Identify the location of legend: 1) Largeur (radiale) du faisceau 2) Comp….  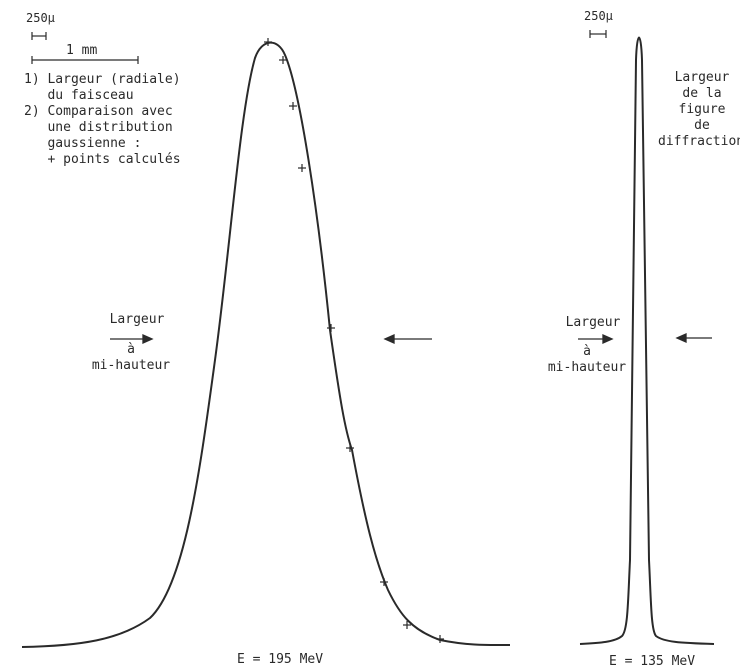
(102, 120).